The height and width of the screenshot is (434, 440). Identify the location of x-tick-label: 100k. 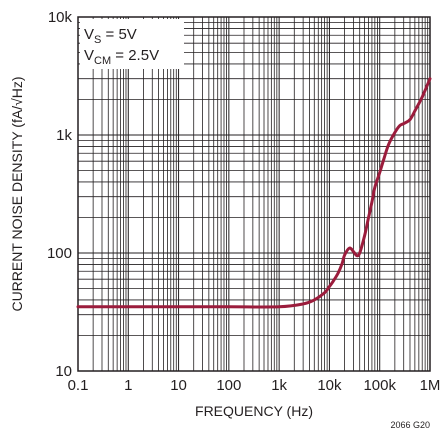
(379, 385).